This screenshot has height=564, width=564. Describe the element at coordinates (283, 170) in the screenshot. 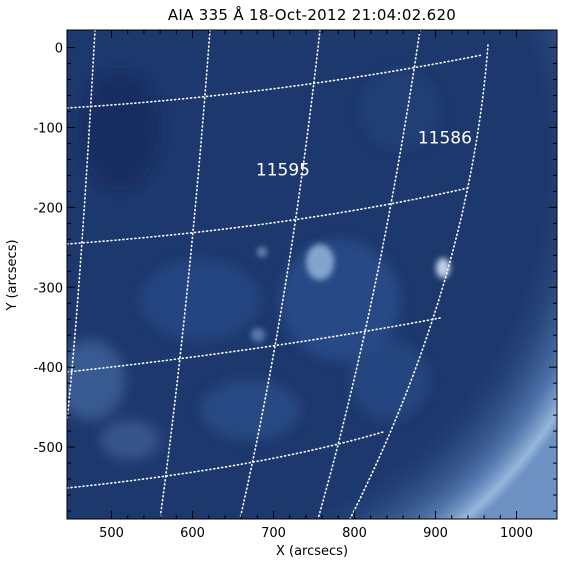

I see `active-region-label-11595: 11595` at that location.